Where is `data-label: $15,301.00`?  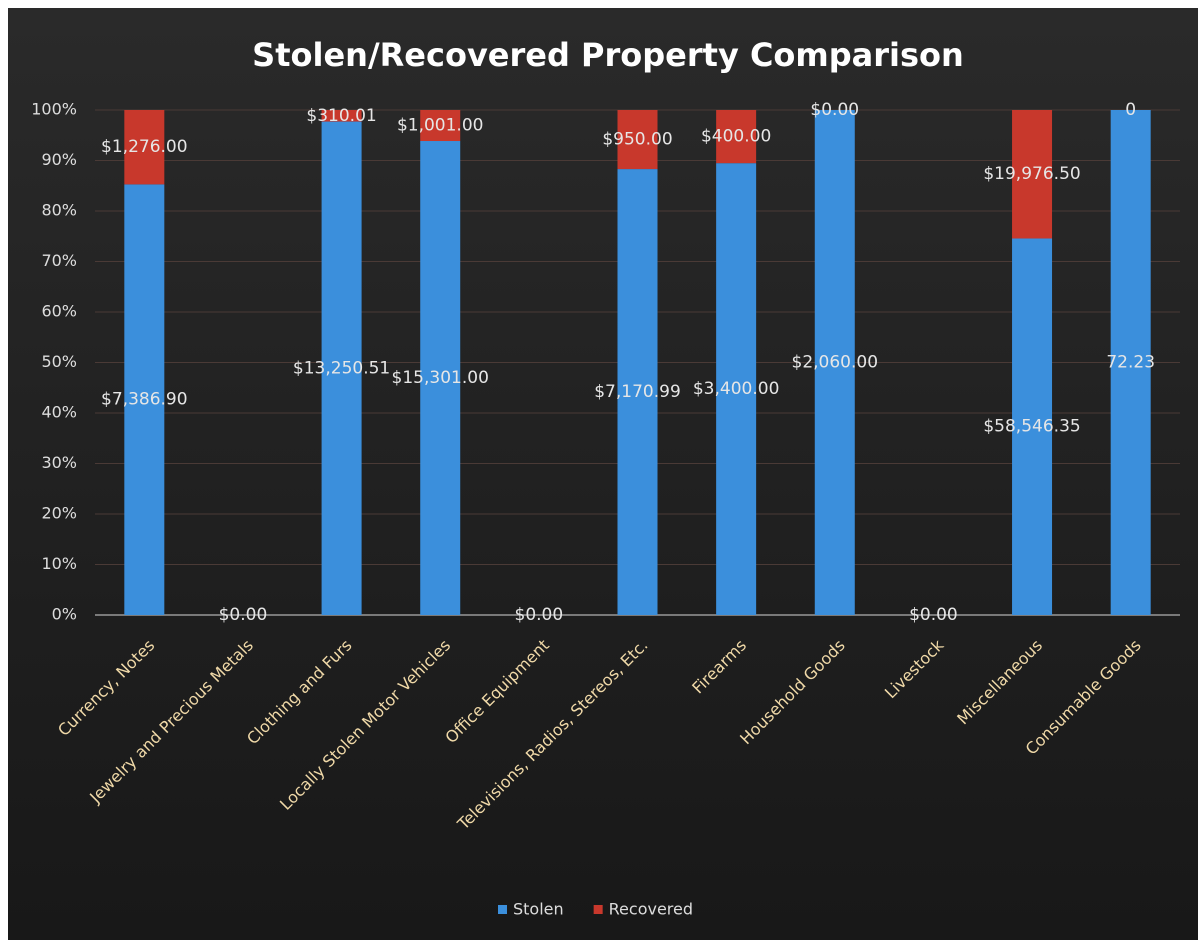
data-label: $15,301.00 is located at coordinates (440, 378).